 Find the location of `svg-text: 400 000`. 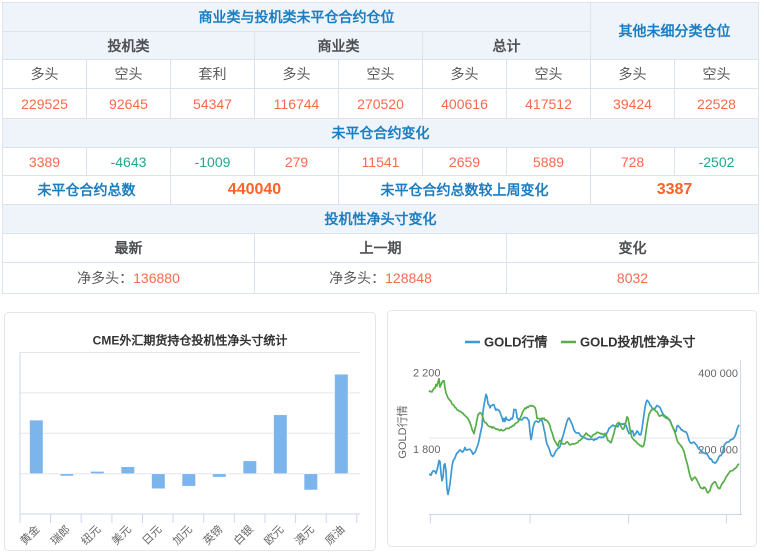

svg-text: 400 000 is located at coordinates (718, 374).